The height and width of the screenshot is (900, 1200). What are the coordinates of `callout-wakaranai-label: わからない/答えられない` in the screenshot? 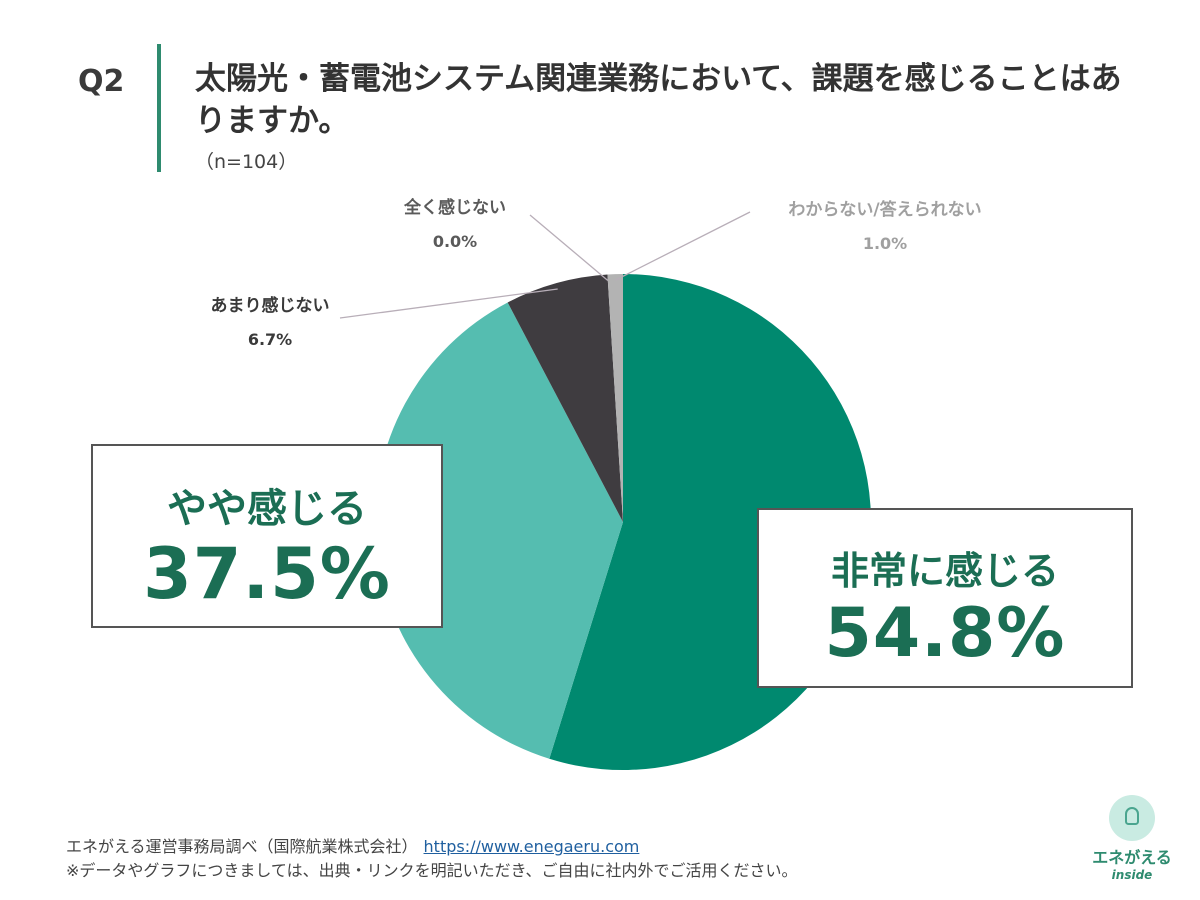 It's located at (885, 210).